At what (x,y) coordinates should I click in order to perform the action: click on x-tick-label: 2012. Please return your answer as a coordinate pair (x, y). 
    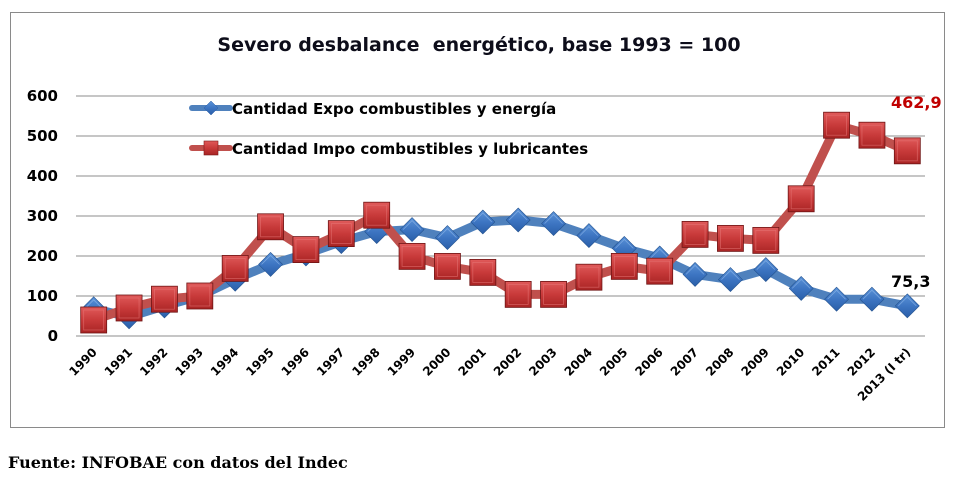
    Looking at the image, I should click on (862, 362).